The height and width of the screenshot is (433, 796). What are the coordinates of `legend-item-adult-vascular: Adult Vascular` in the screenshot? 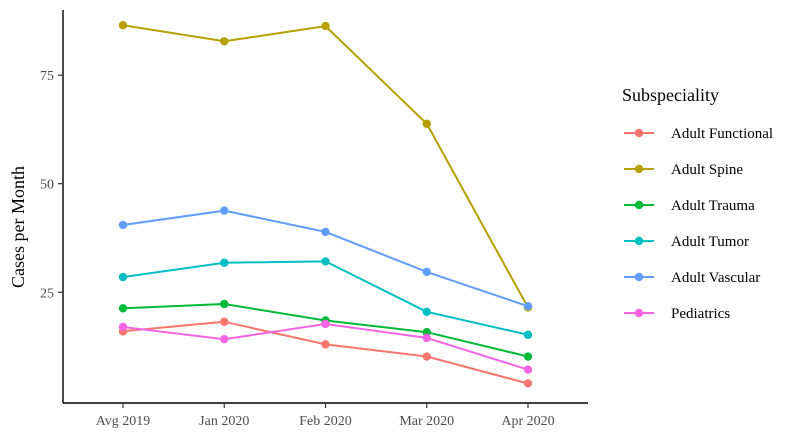 It's located at (692, 278).